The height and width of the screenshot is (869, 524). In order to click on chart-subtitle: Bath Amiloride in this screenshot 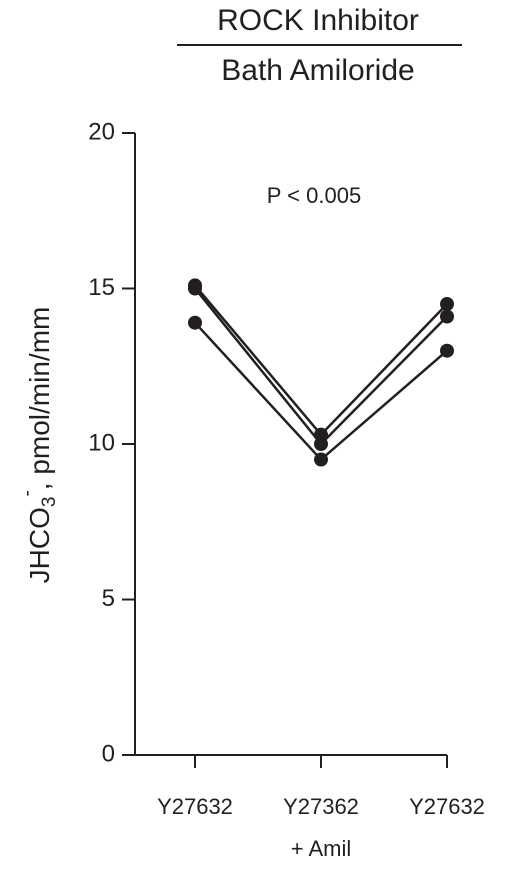, I will do `click(317, 70)`.